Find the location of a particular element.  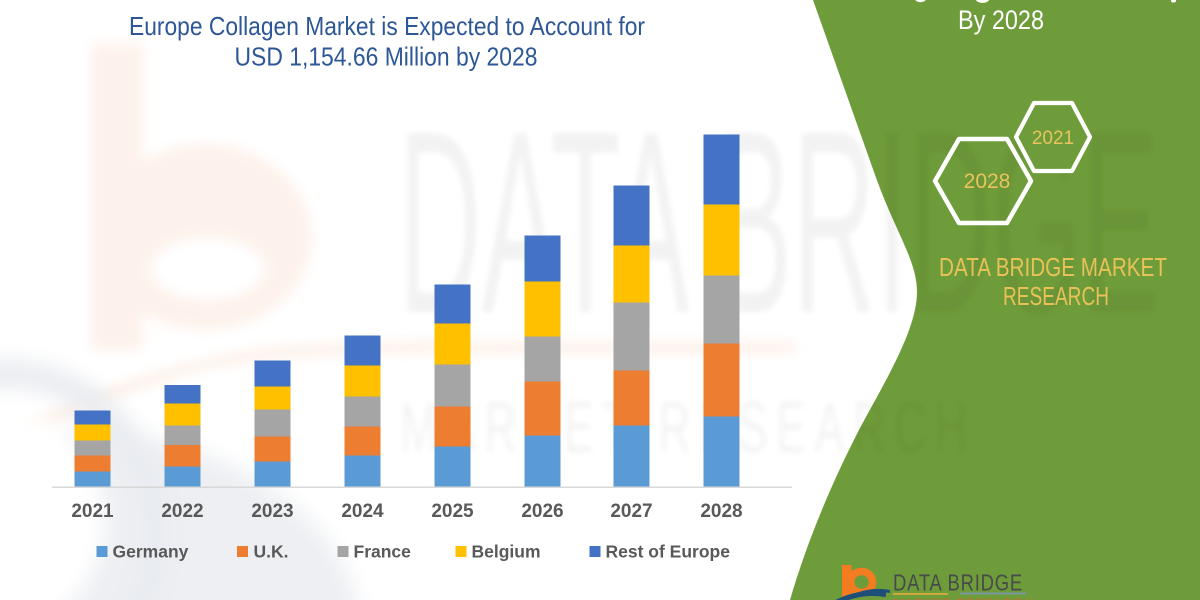

svg-text: U.K. is located at coordinates (271, 552).